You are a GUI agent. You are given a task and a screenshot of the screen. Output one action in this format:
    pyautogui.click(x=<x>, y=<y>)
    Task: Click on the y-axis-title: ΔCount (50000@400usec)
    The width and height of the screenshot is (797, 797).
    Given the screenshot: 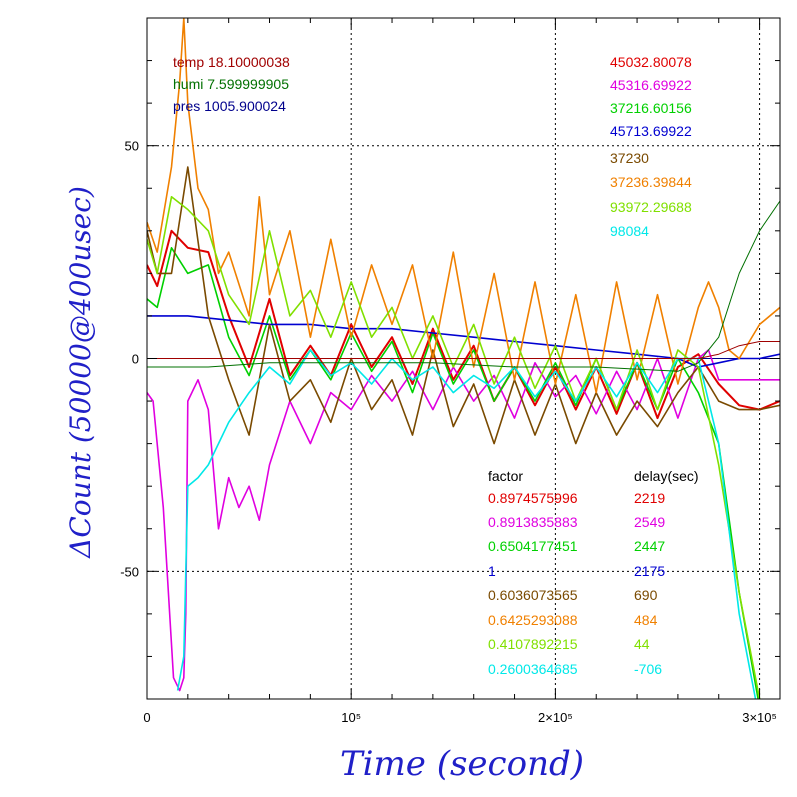 What is the action you would take?
    pyautogui.click(x=80, y=372)
    